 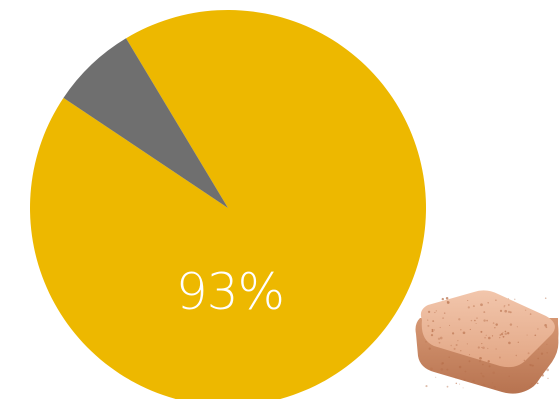 What do you see at coordinates (230, 292) in the screenshot?
I see `data-label-93: 93%` at bounding box center [230, 292].